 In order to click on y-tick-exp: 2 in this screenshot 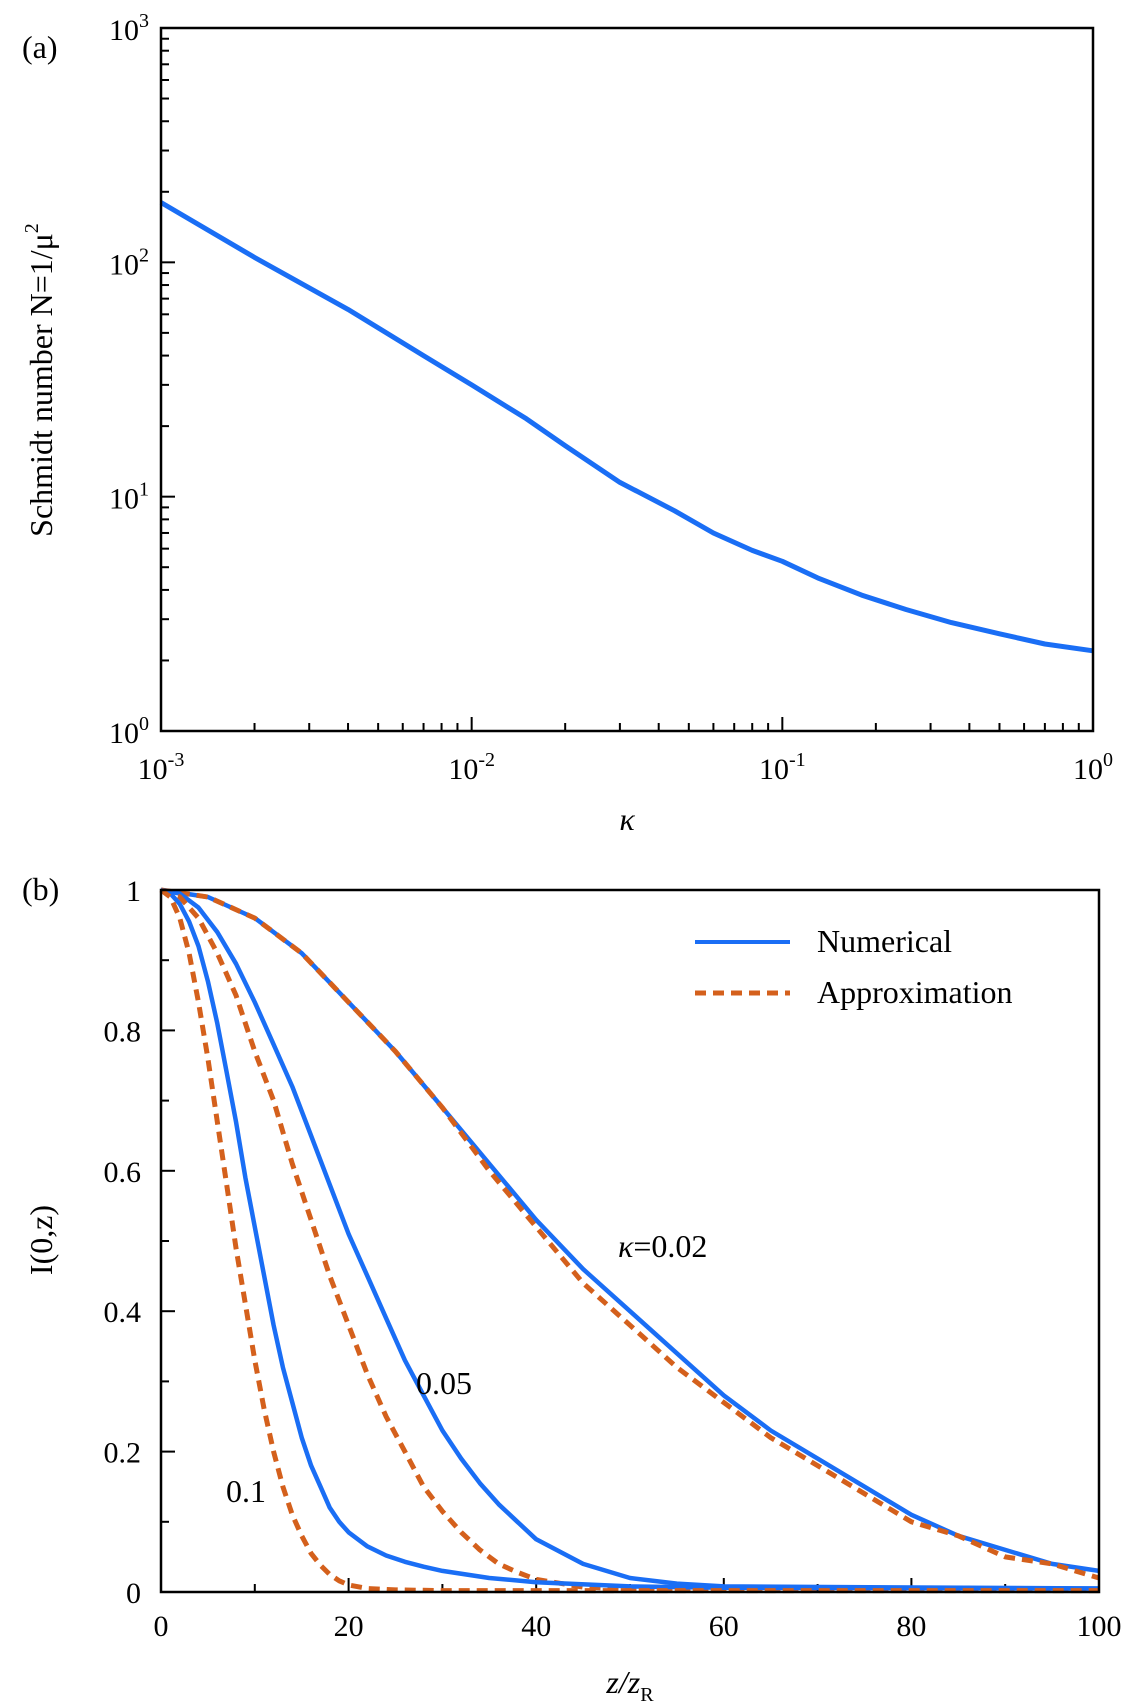, I will do `click(144, 255)`.